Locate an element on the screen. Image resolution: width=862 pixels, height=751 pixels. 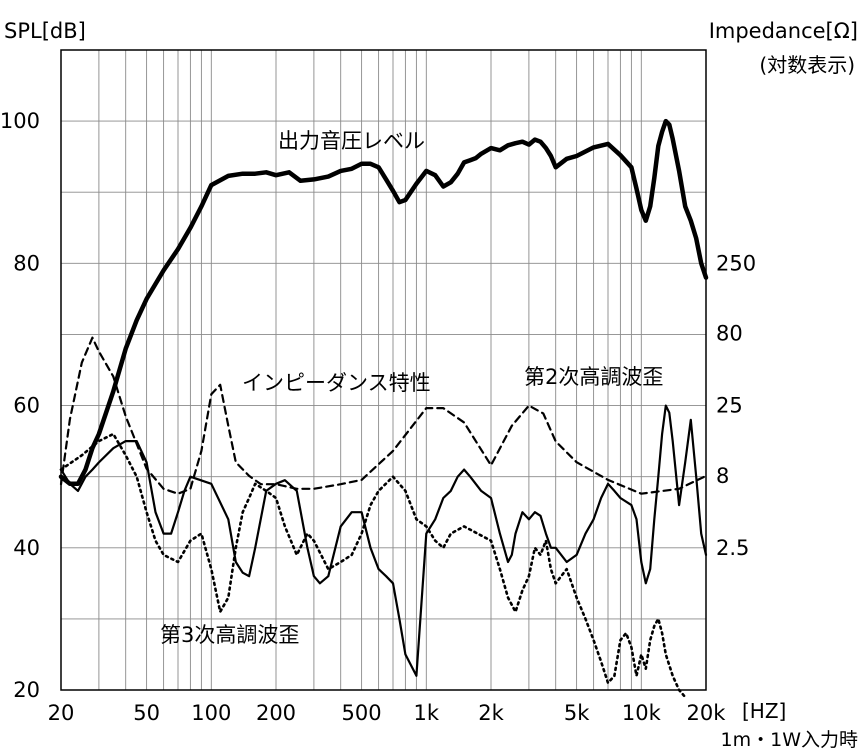
x-axis-unit: [HZ] is located at coordinates (764, 711).